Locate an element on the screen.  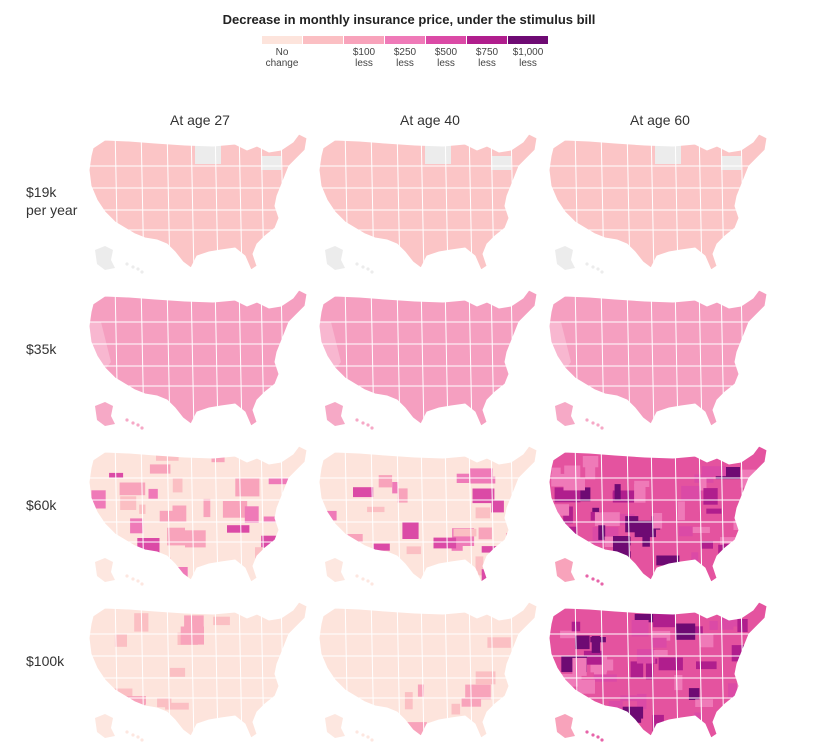
legend-label: $1,000 less is located at coordinates (528, 58).